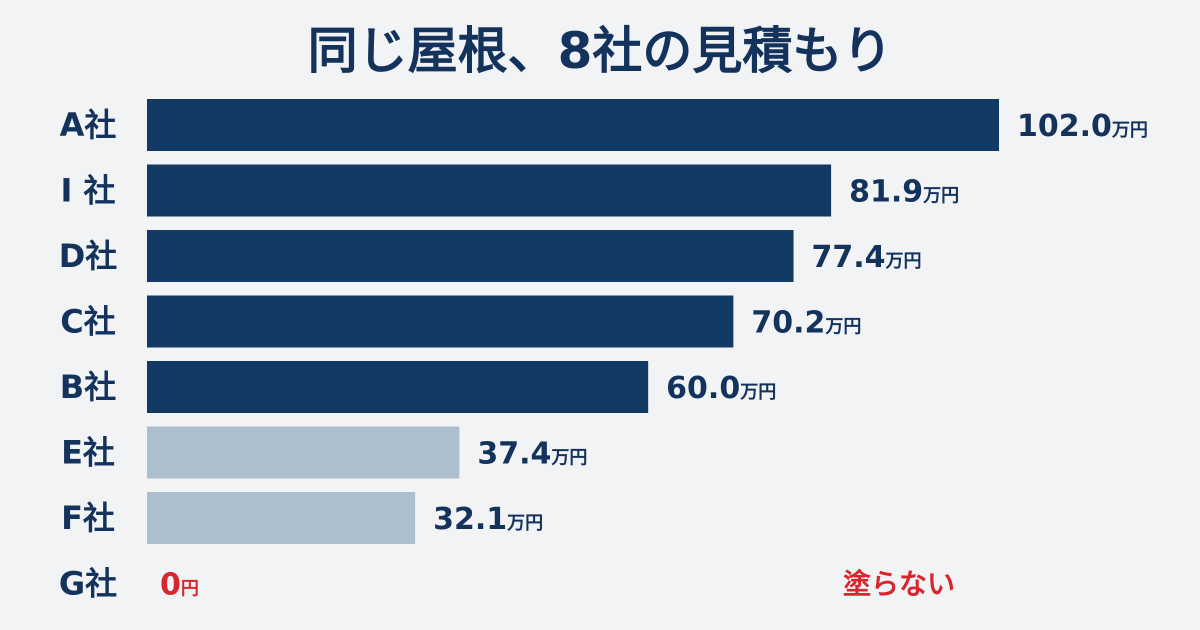 The image size is (1200, 630). I want to click on zero-value-label: 0円, so click(179, 585).